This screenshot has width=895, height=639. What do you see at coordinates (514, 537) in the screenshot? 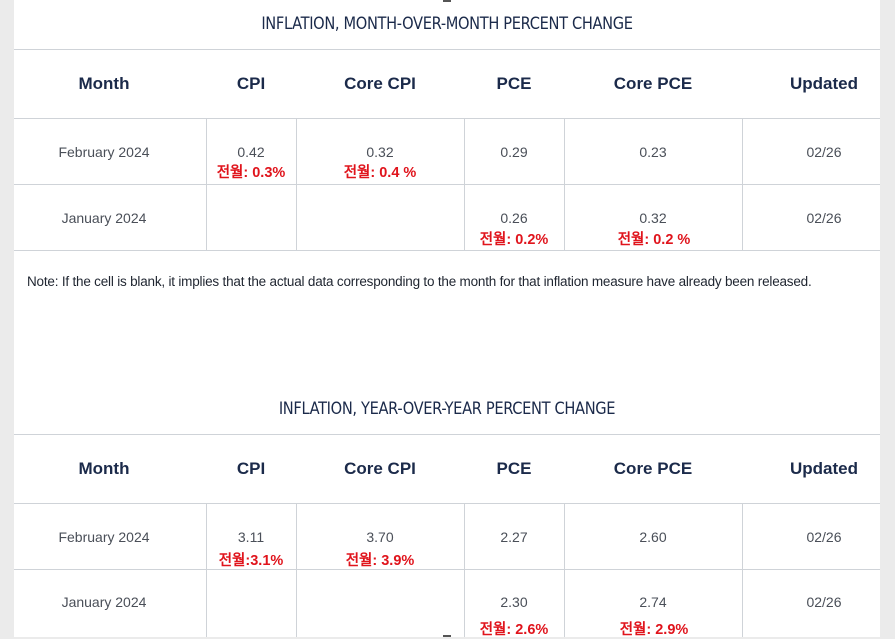
I see `cell-pce: 2.27` at bounding box center [514, 537].